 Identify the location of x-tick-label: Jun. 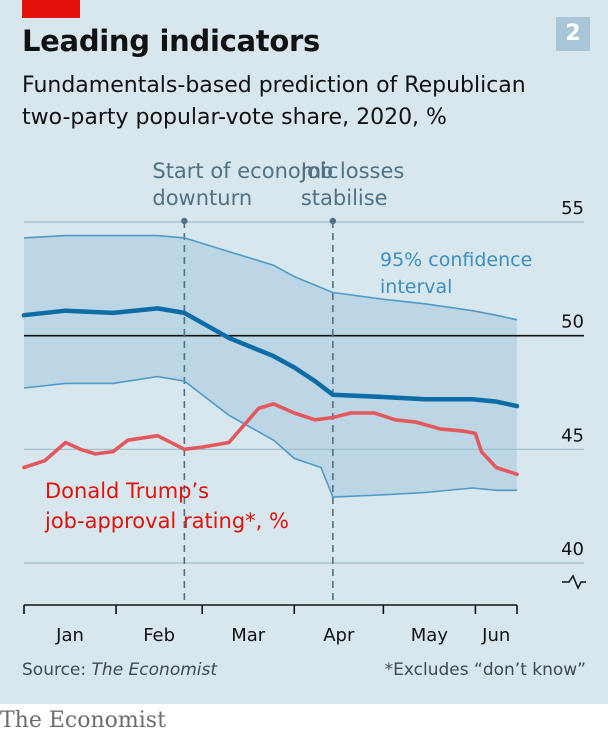
(495, 635).